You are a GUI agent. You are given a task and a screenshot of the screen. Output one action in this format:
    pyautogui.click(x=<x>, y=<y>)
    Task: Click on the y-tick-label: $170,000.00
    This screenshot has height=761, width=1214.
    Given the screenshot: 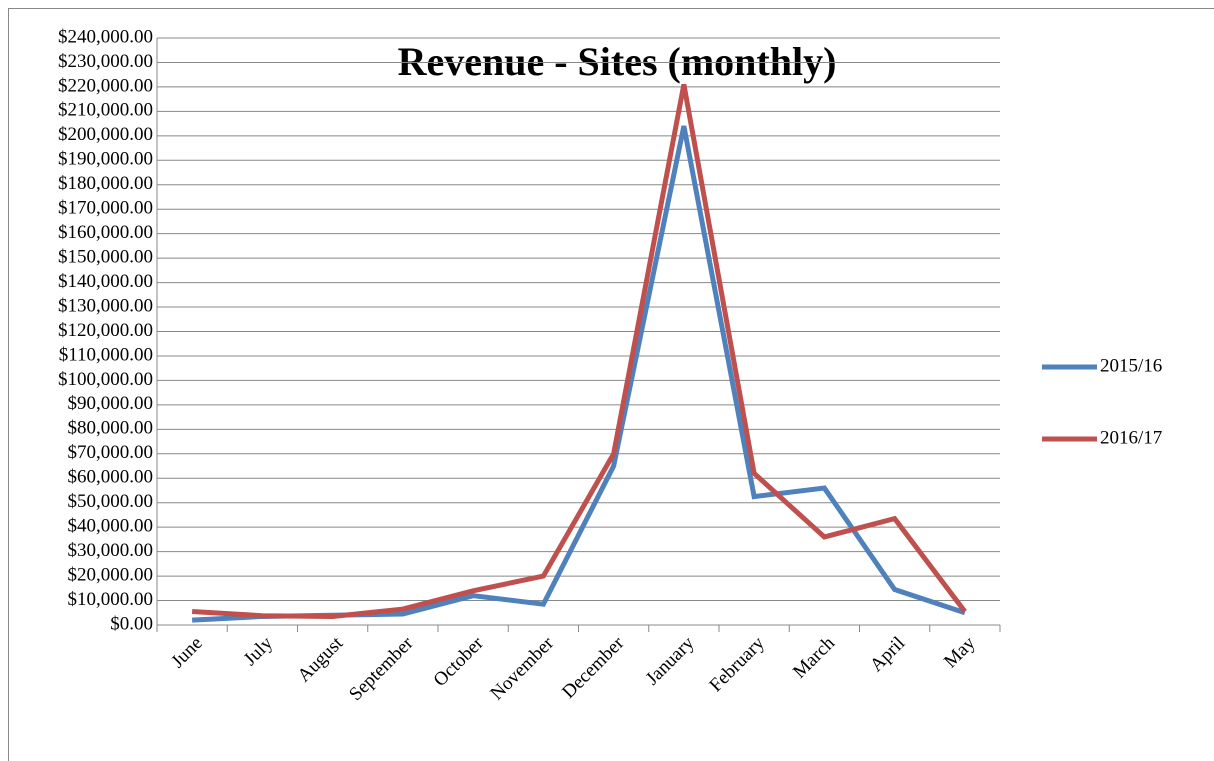 What is the action you would take?
    pyautogui.click(x=105, y=208)
    